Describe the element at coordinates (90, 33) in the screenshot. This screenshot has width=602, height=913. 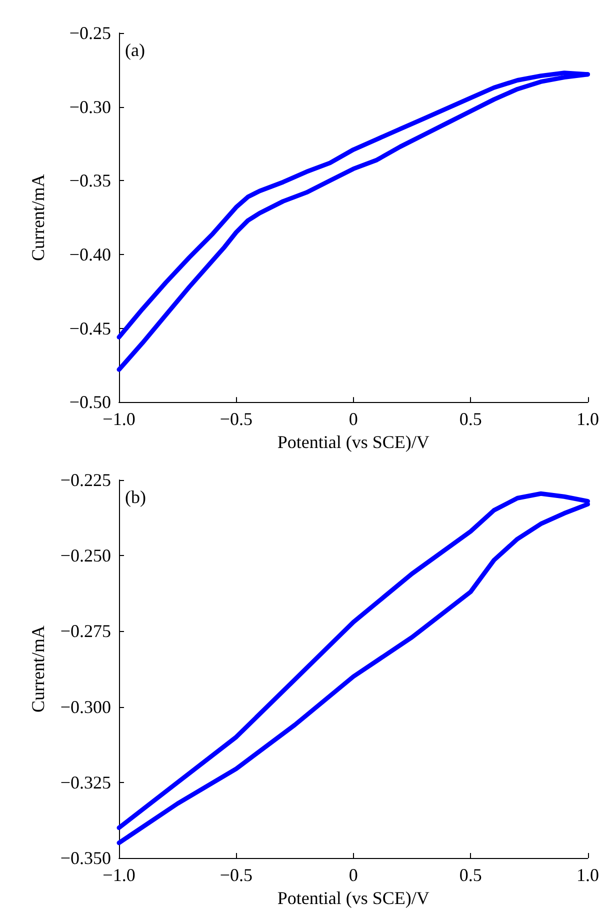
I see `y-tick-label: −0.25` at that location.